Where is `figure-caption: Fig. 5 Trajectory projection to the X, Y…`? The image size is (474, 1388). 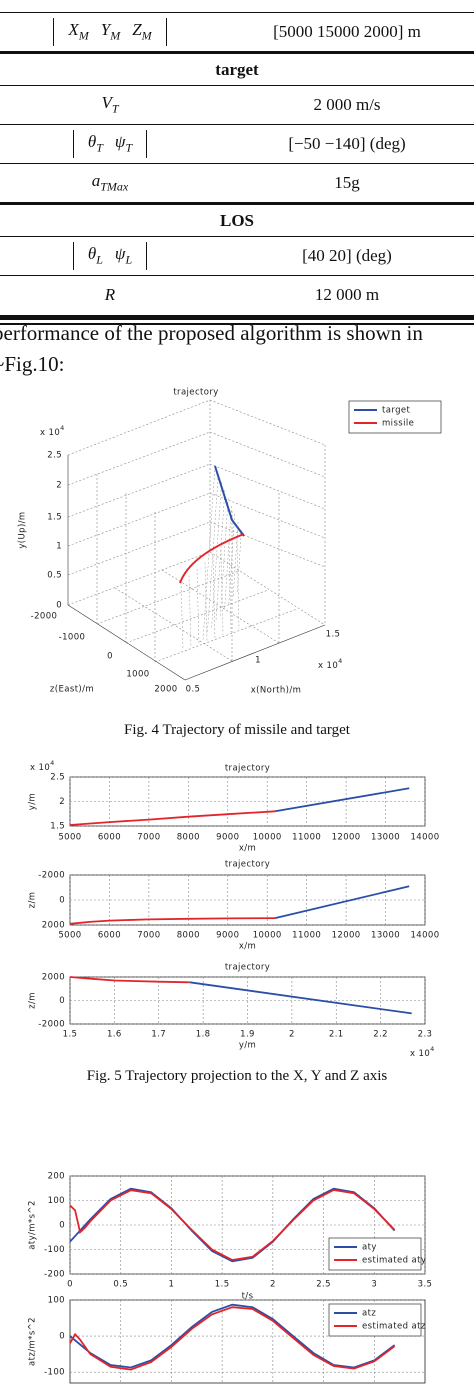 figure-caption: Fig. 5 Trajectory projection to the X, Y… is located at coordinates (237, 1076).